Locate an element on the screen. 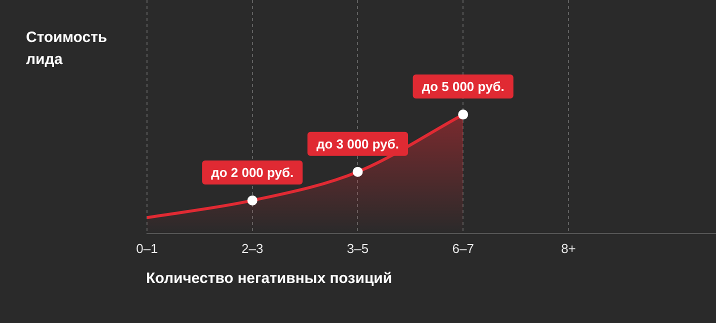 The height and width of the screenshot is (323, 716). x-tick-label: 6–7 is located at coordinates (463, 248).